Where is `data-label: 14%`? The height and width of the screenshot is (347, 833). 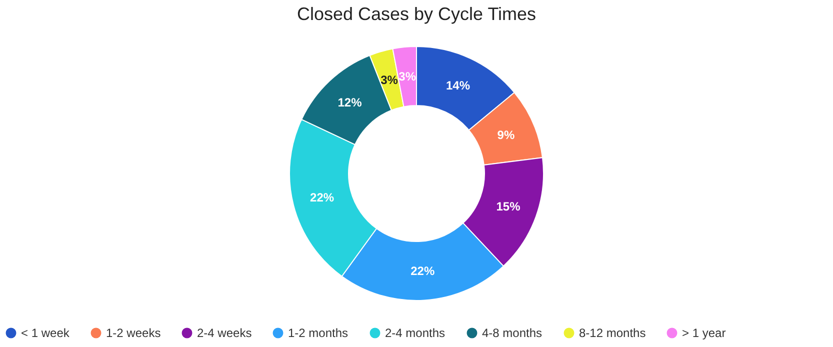 data-label: 14% is located at coordinates (458, 85).